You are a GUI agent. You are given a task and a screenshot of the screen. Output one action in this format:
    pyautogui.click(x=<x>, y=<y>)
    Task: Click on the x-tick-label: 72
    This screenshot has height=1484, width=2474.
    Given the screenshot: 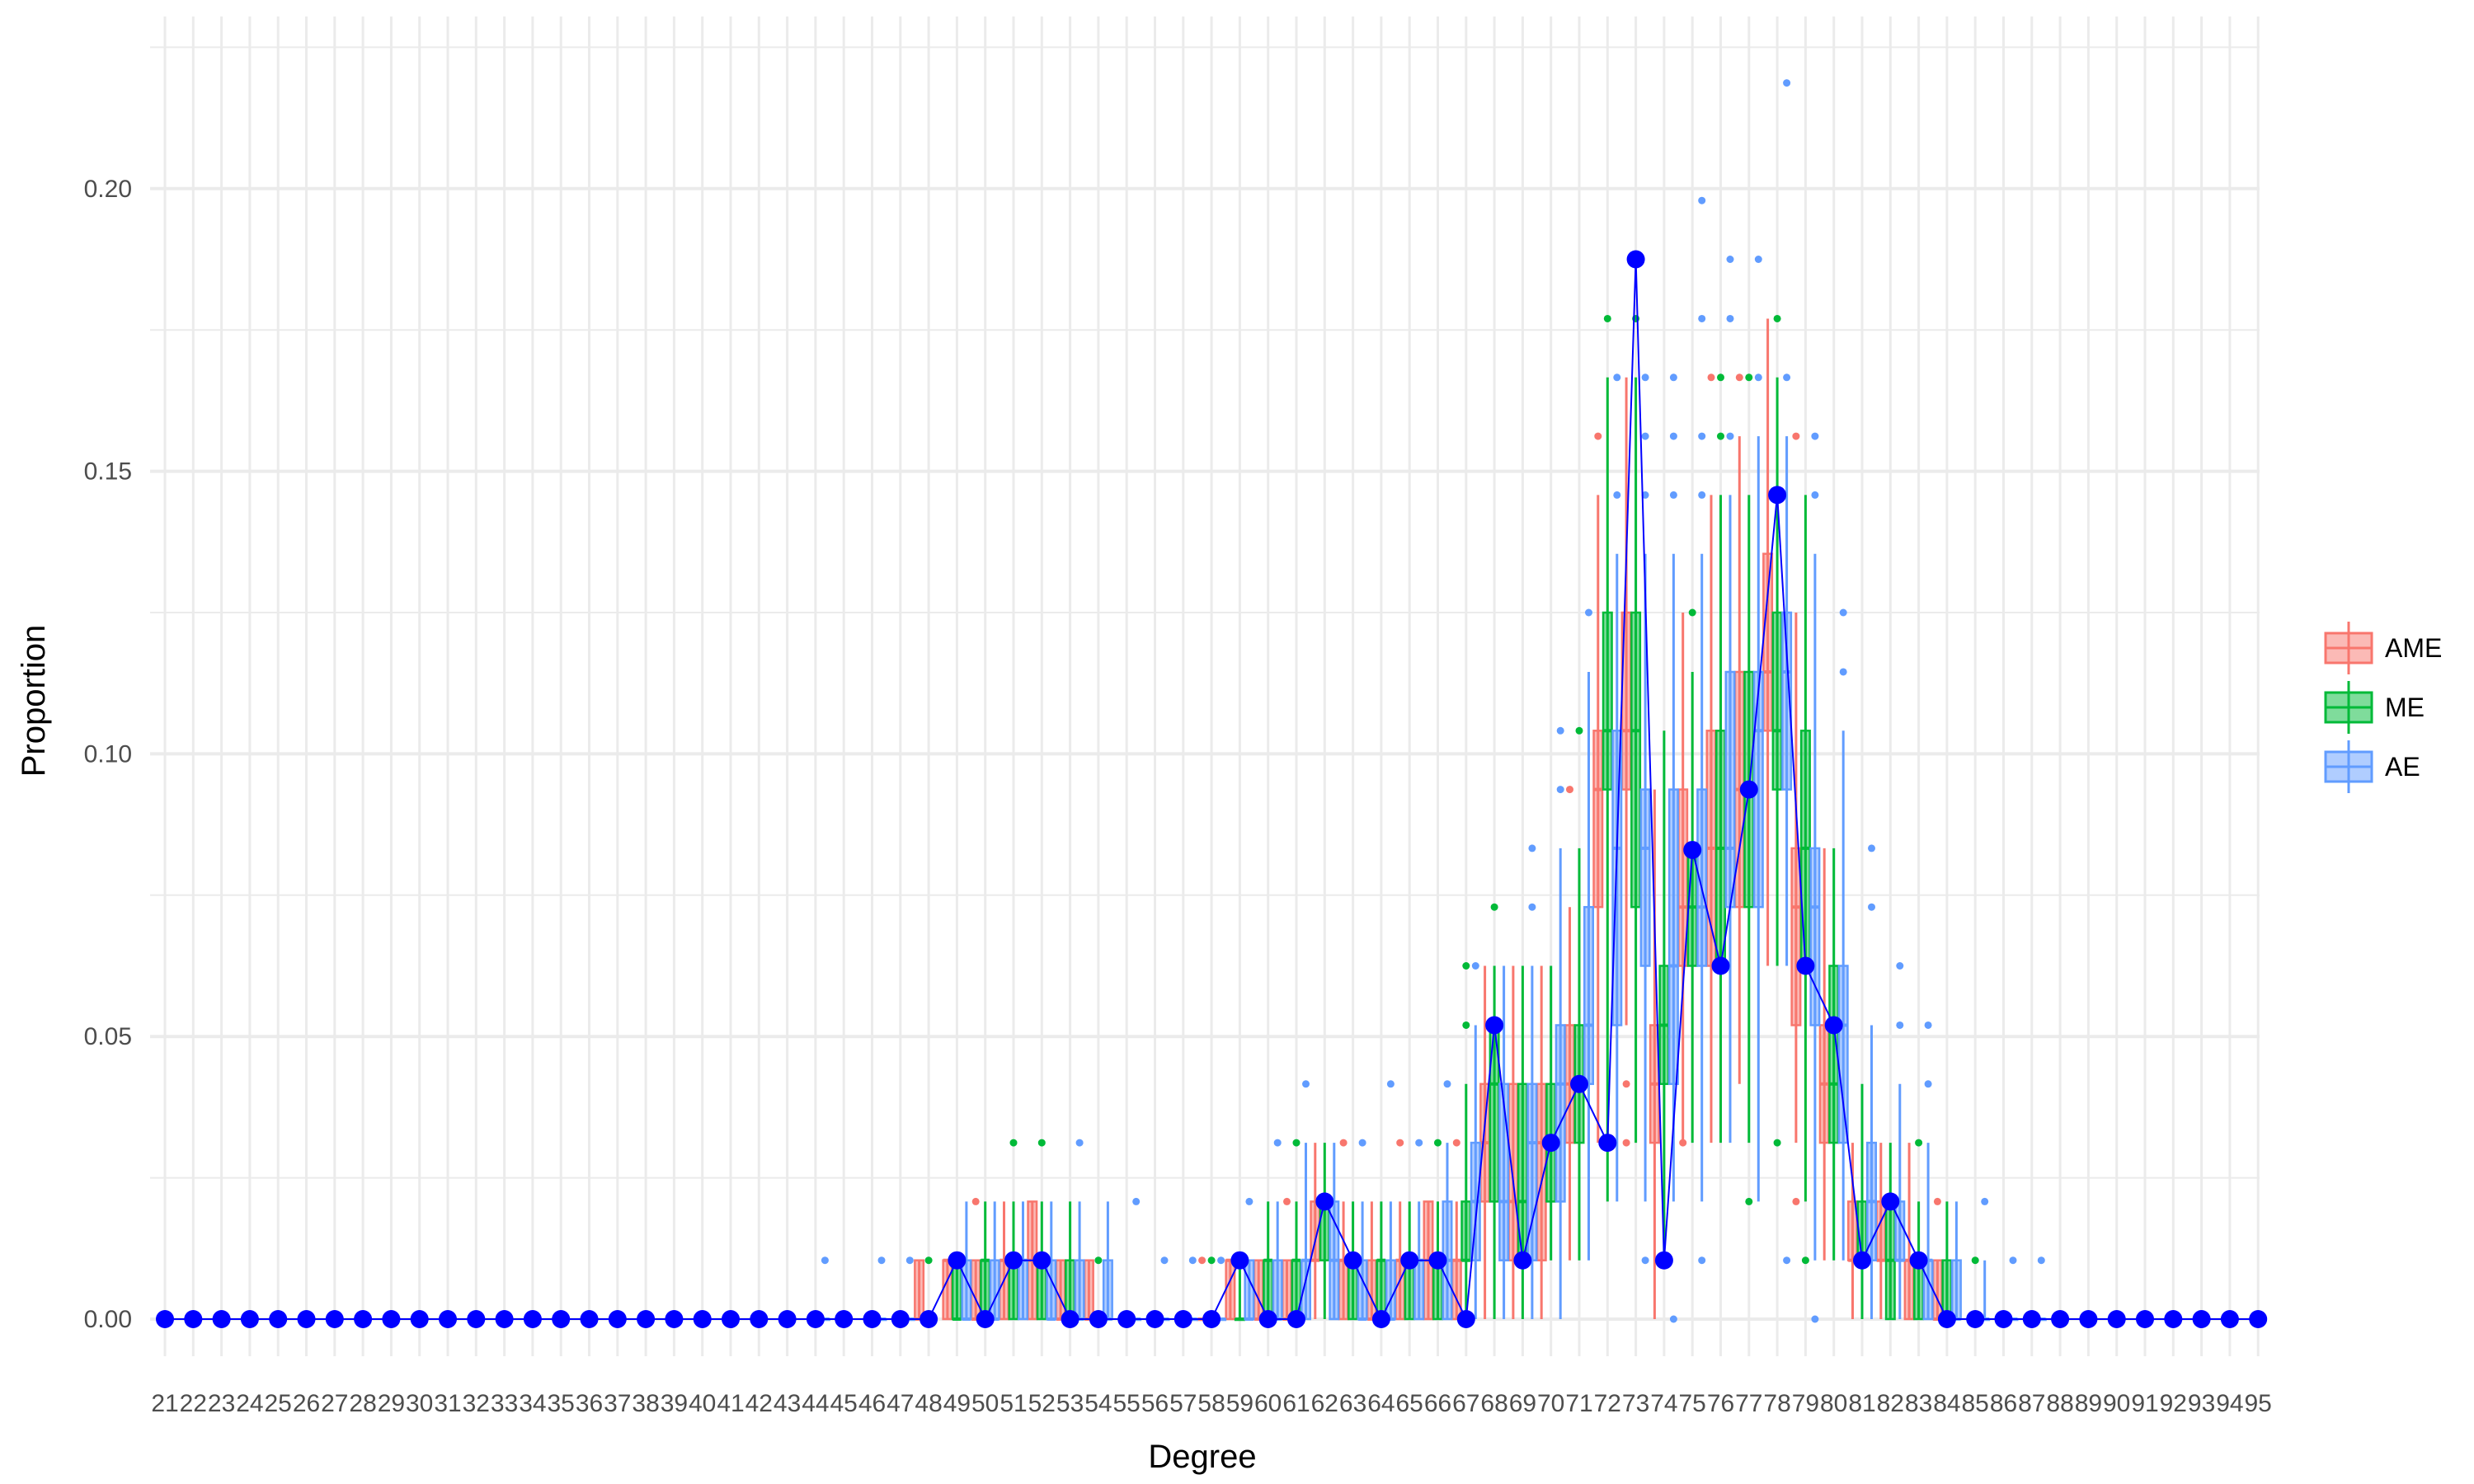 What is the action you would take?
    pyautogui.click(x=1607, y=1403)
    